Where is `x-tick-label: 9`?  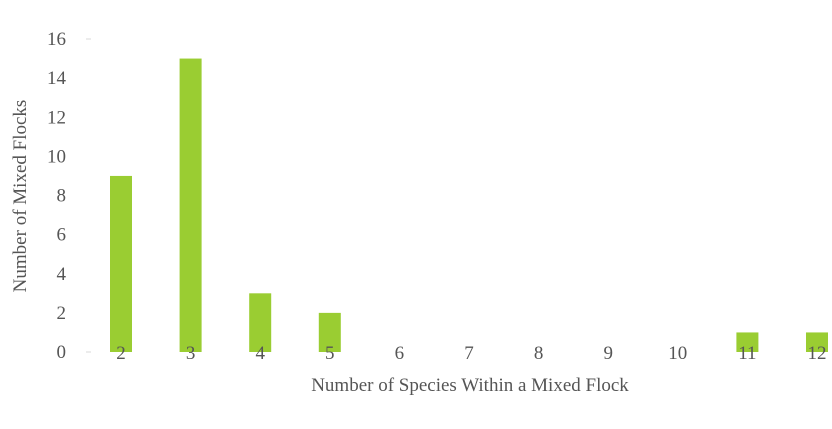 x-tick-label: 9 is located at coordinates (608, 353).